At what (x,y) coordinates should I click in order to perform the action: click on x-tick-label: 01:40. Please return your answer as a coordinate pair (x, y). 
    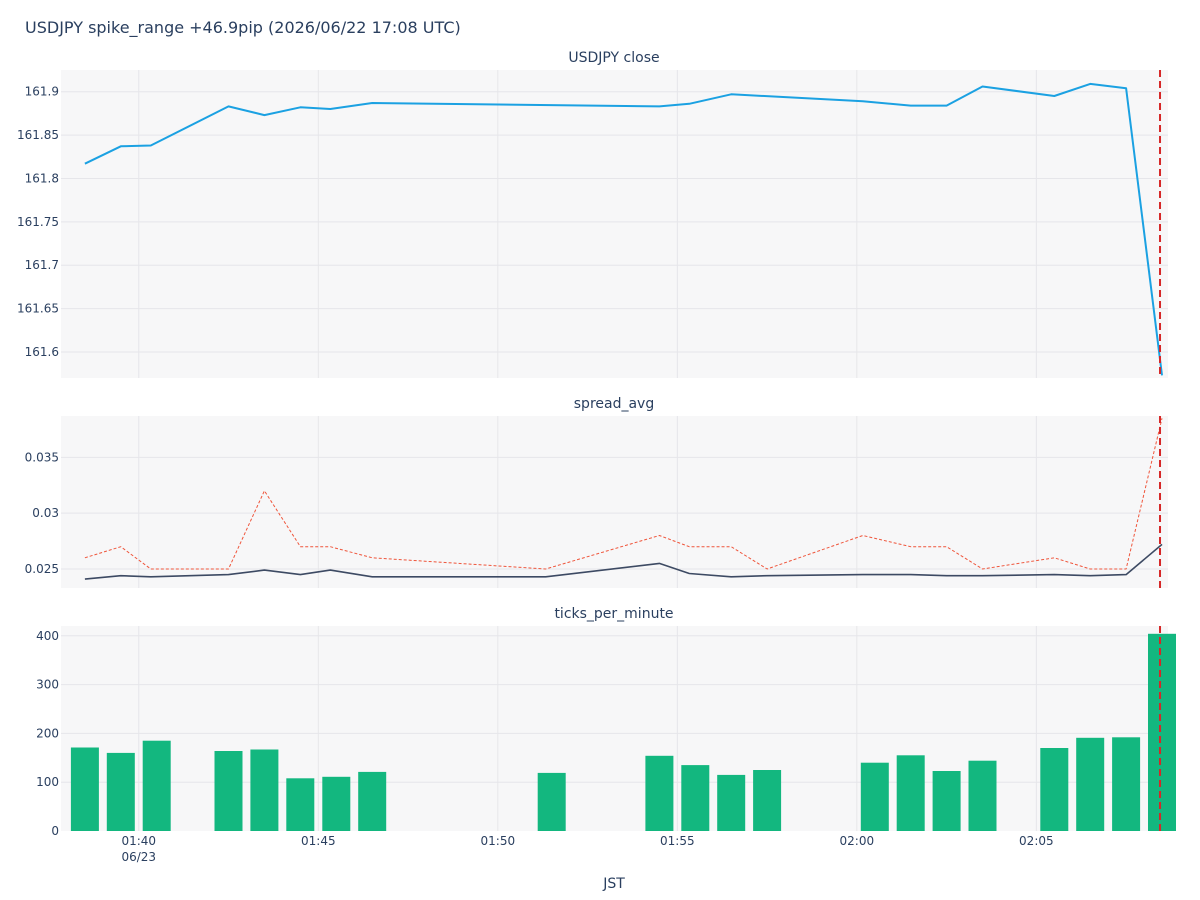
    Looking at the image, I should click on (138, 841).